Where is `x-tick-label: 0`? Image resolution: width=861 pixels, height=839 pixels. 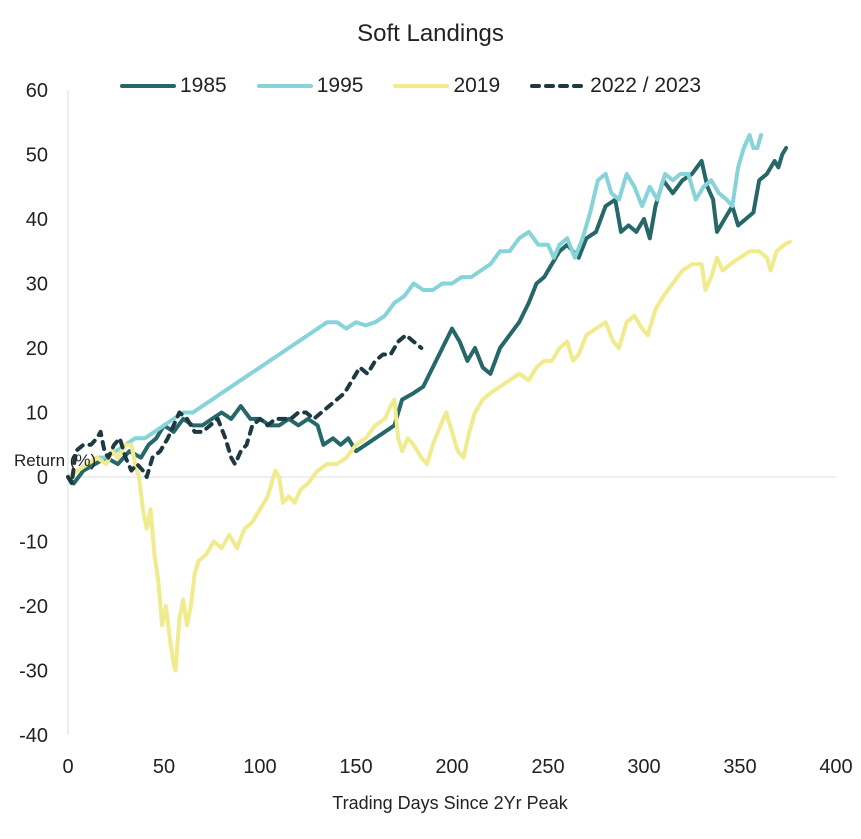
x-tick-label: 0 is located at coordinates (67, 767).